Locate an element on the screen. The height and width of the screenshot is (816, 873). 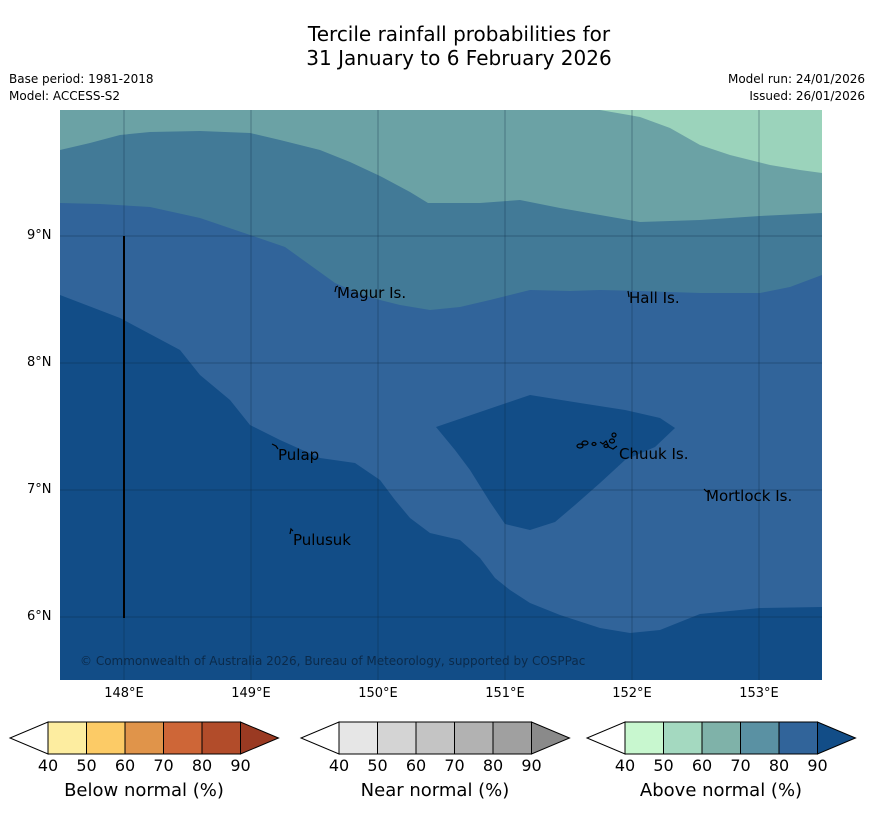
label-mortlock: Mortlock Is. is located at coordinates (749, 496).